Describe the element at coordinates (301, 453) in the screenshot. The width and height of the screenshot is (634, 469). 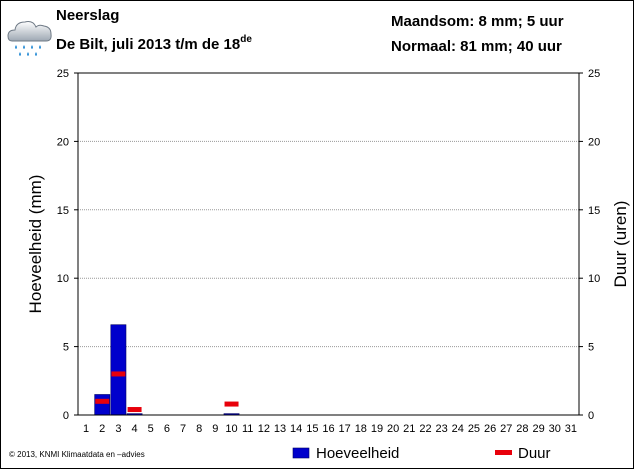
I see `legend-swatch-hoeveelheid` at that location.